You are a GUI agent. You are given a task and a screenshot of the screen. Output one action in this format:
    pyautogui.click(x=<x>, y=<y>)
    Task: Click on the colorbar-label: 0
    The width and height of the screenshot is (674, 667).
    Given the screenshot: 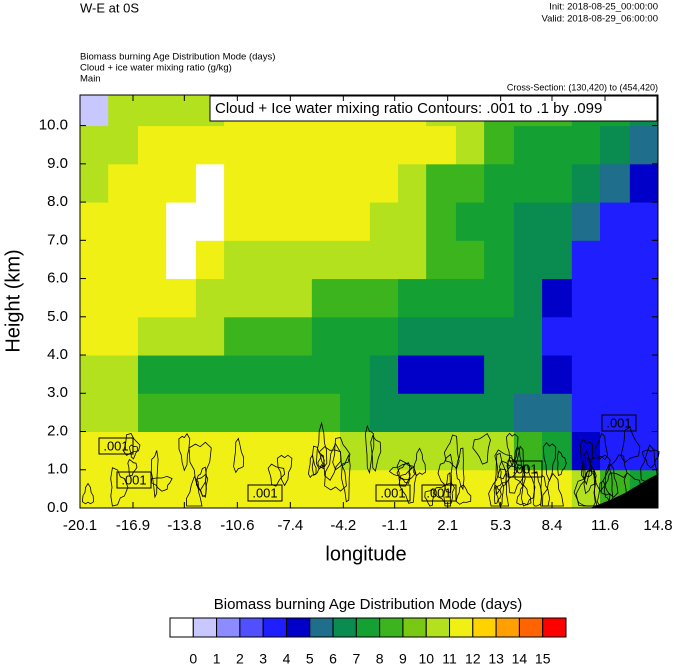 What is the action you would take?
    pyautogui.click(x=193, y=659)
    